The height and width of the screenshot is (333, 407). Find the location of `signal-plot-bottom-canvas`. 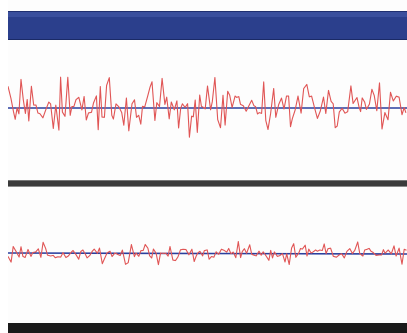

signal-plot-bottom-canvas is located at coordinates (207, 253).